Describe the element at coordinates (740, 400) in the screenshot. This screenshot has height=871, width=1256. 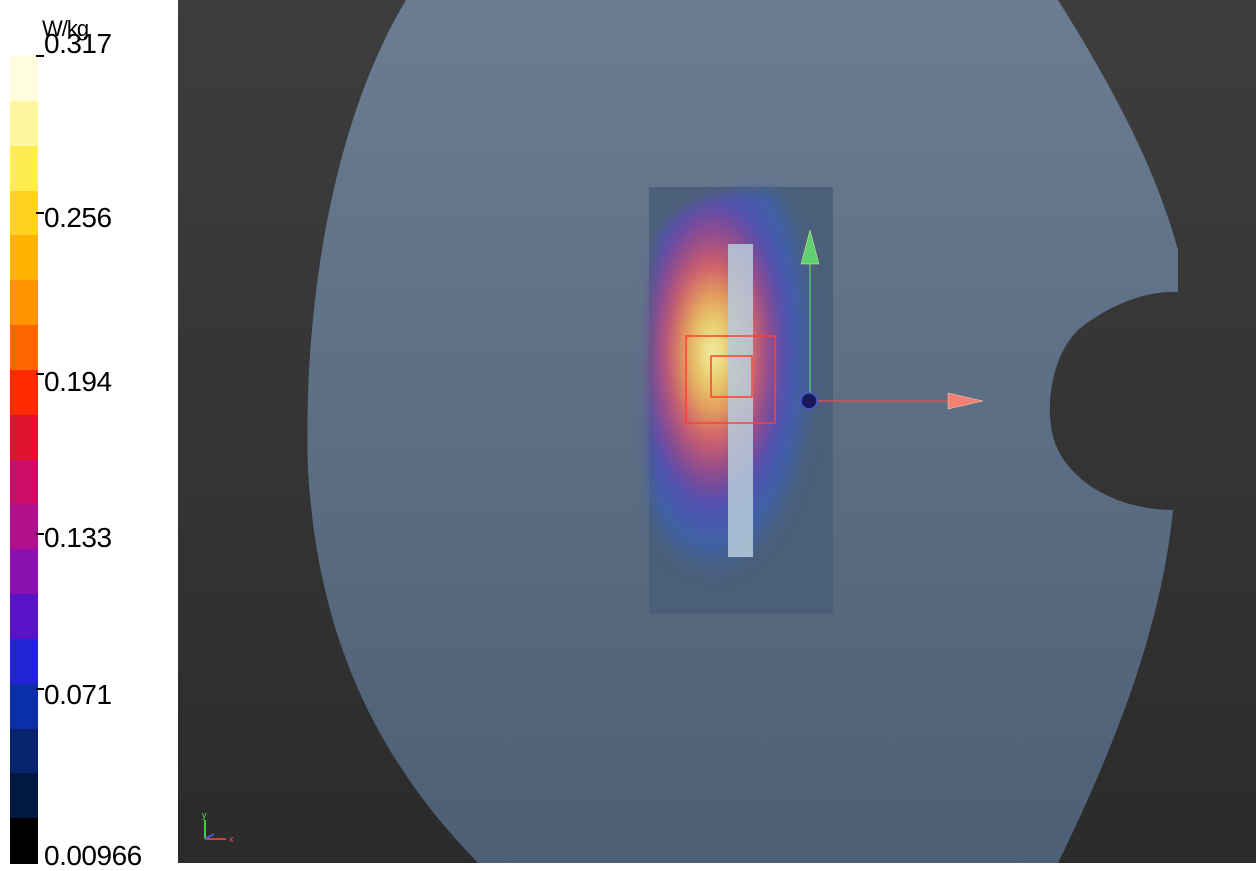
I see `device-antenna` at that location.